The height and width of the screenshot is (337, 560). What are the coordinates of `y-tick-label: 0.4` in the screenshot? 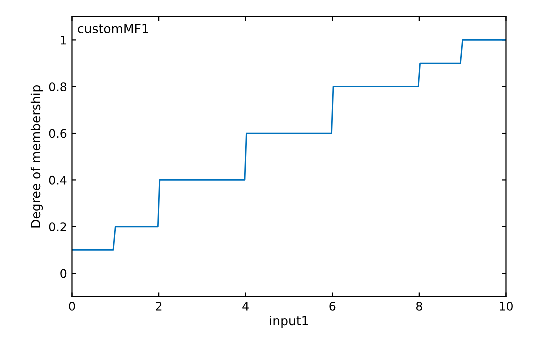 It's located at (58, 180).